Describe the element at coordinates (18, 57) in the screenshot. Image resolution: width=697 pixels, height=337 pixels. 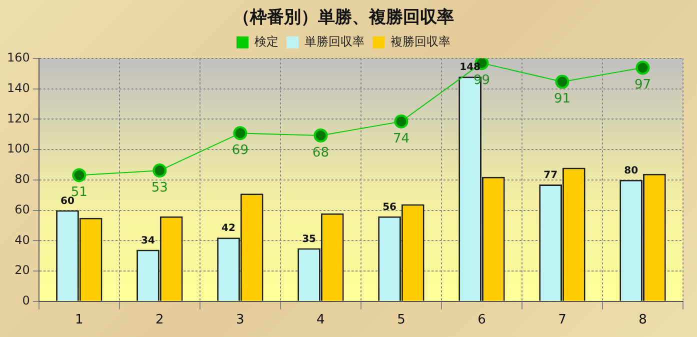
I see `y-tick-label: 160` at that location.